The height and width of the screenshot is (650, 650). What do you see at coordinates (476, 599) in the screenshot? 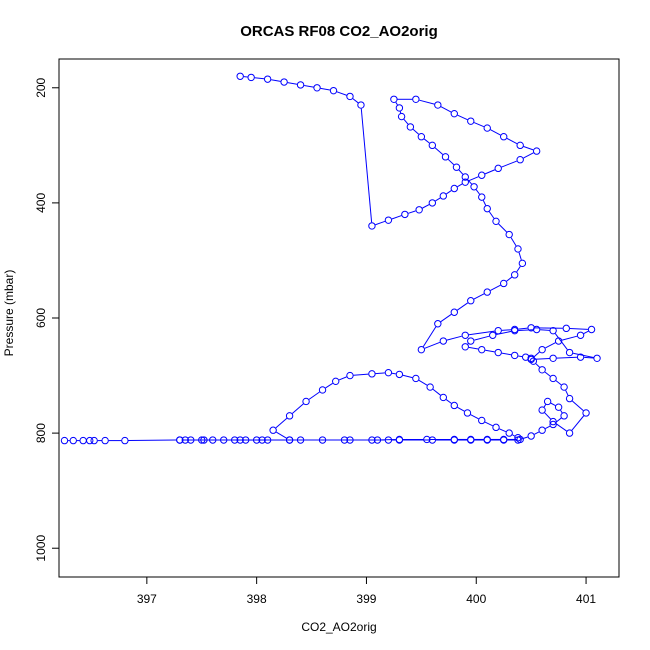
I see `x-tick-label: 400` at bounding box center [476, 599].